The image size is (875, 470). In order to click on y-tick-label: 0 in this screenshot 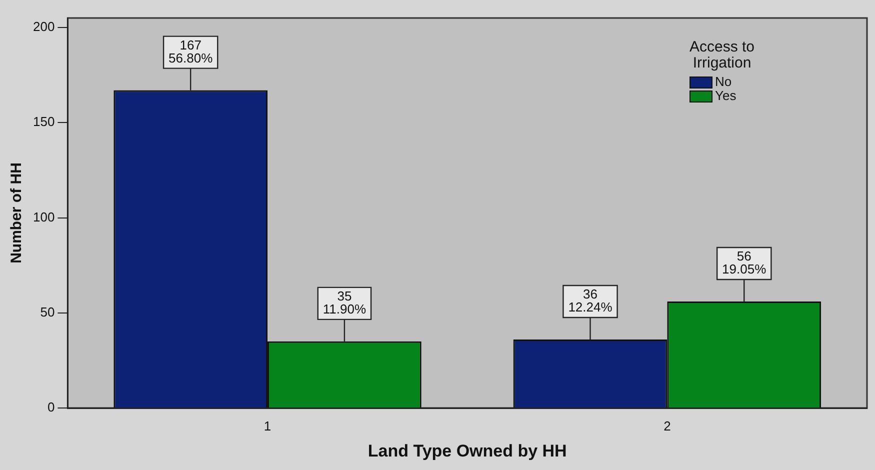, I will do `click(51, 407)`.